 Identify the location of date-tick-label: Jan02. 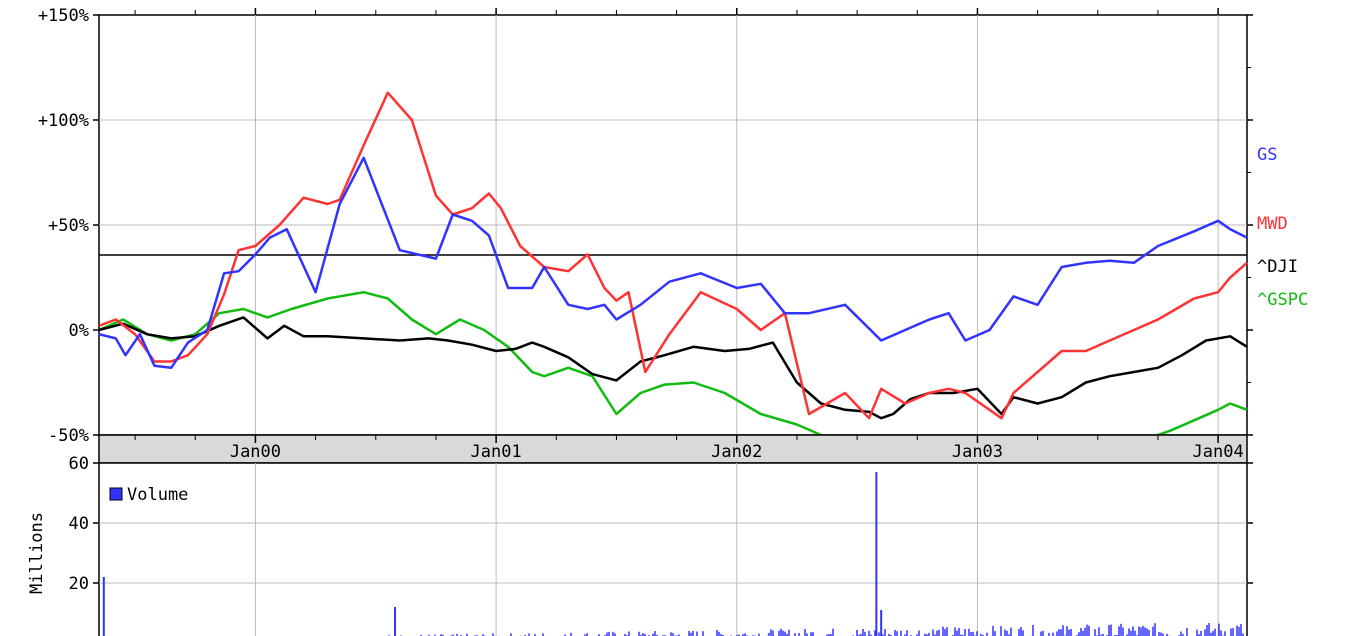
(736, 452).